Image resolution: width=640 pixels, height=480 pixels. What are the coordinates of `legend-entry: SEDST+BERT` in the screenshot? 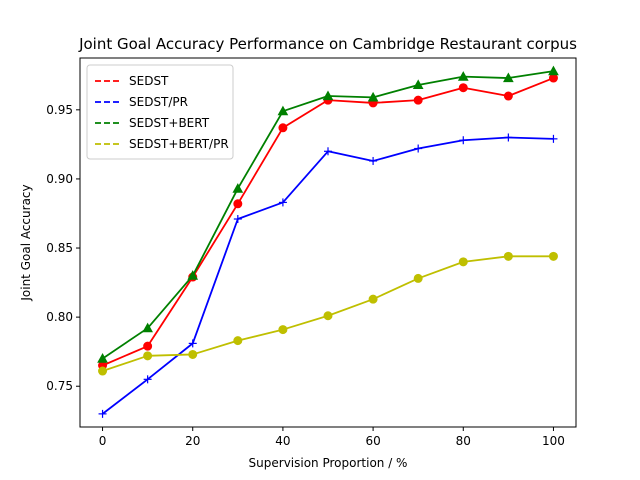 It's located at (152, 123).